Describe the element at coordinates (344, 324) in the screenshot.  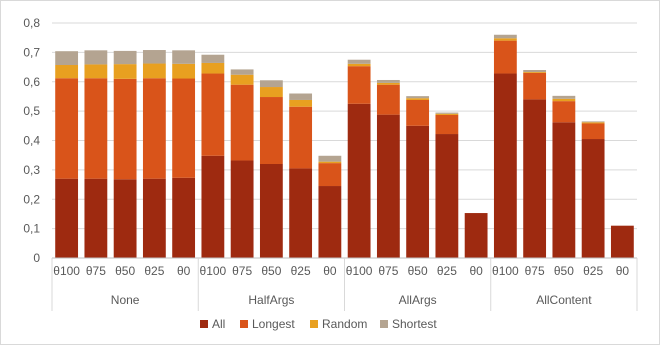
I see `legend-label: Random` at that location.